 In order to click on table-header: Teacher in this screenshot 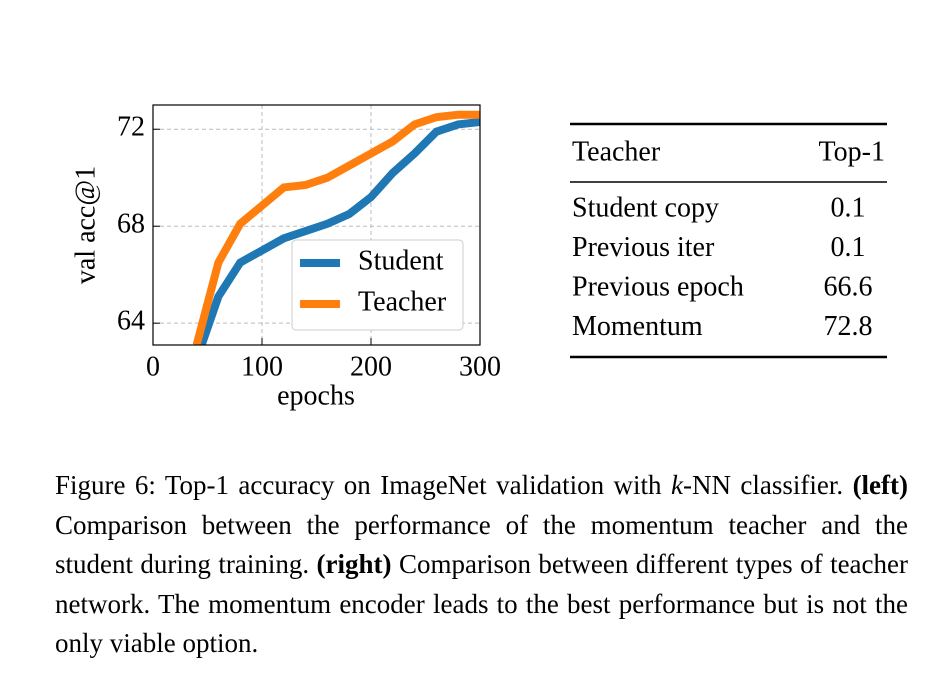, I will do `click(616, 151)`.